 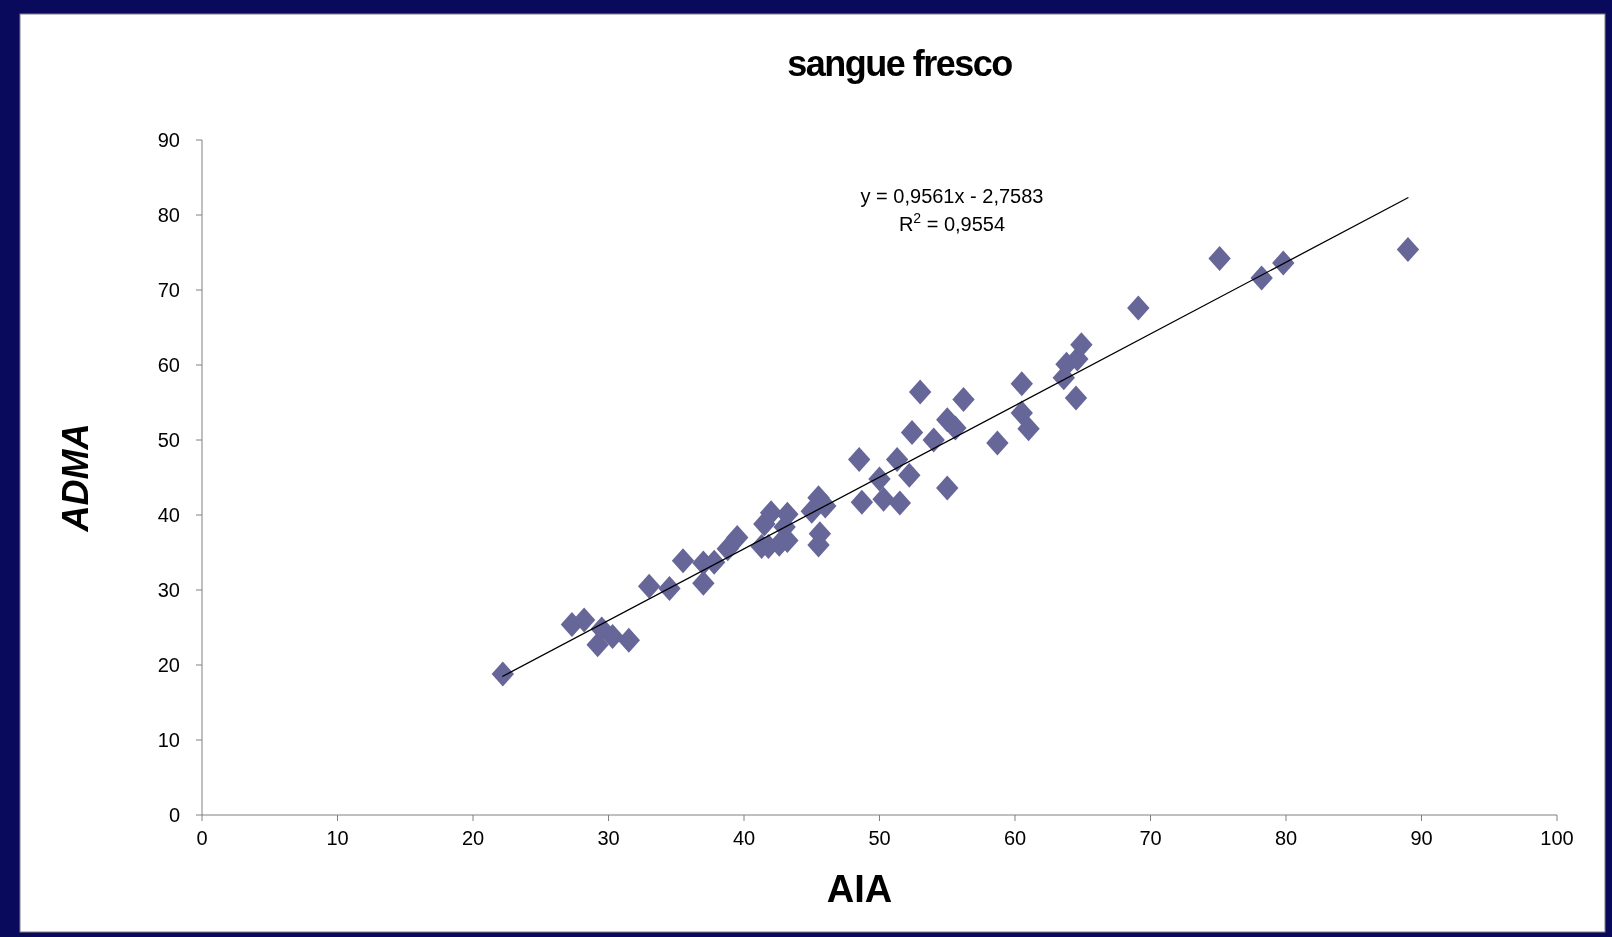 I want to click on y-tick-label: 10, so click(x=168, y=740).